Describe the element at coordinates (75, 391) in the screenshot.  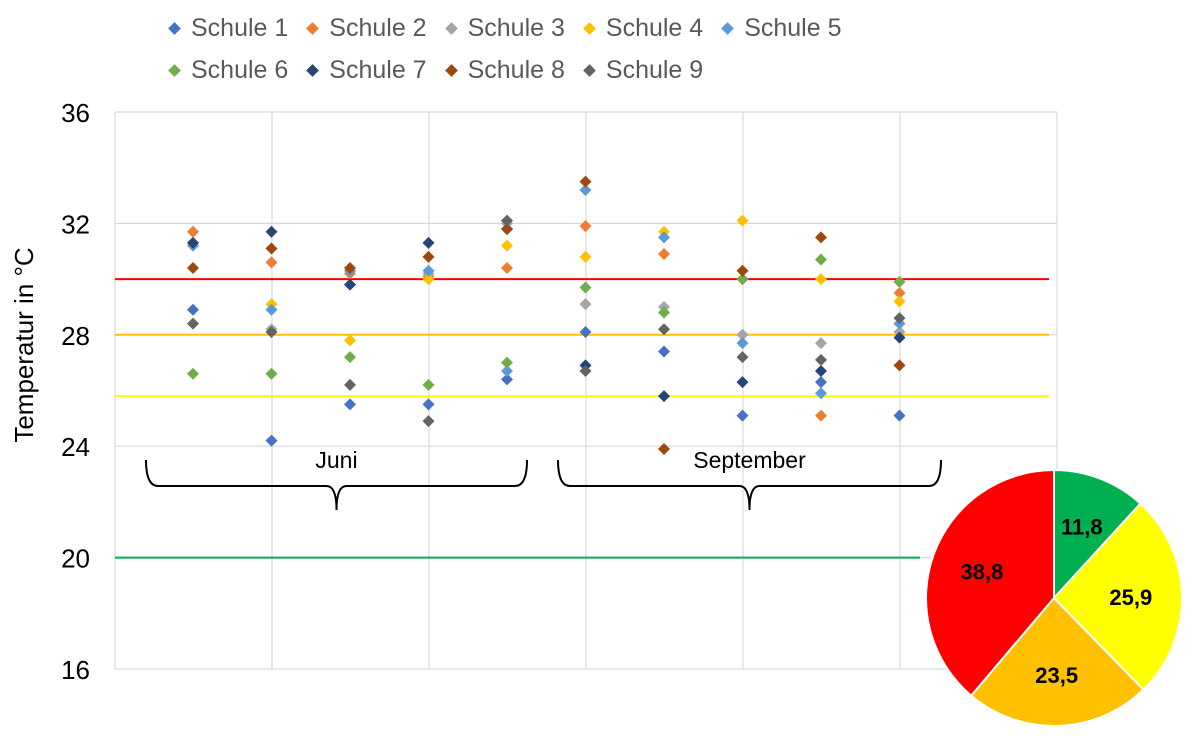
I see `y-axis-ticks: 16 20 24 28 32 36` at that location.